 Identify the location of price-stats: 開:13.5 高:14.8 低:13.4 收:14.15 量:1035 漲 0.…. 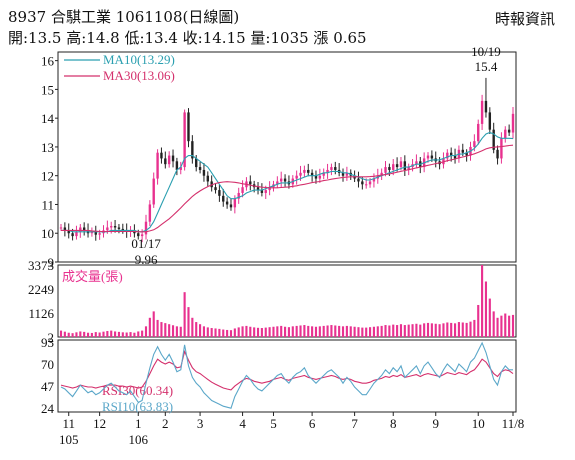
(187, 38).